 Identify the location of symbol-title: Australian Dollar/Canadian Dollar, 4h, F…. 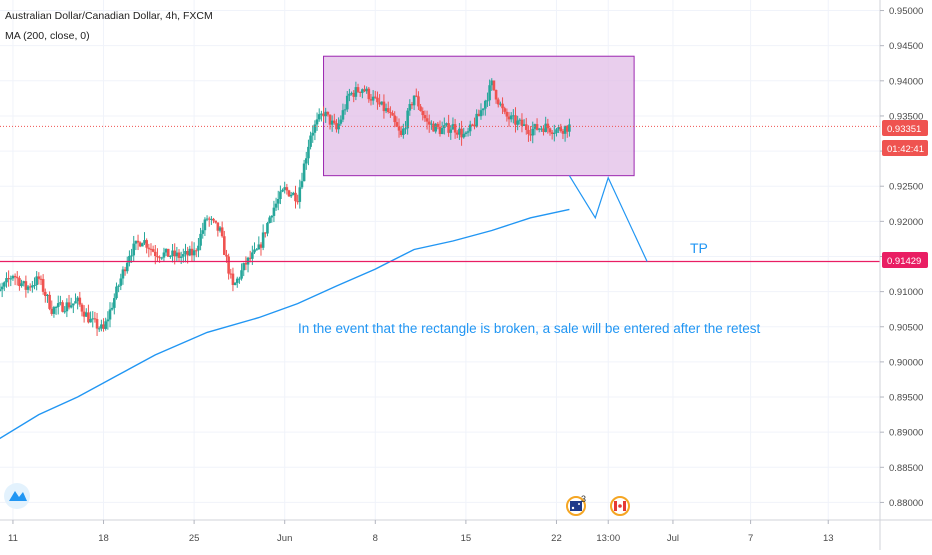
(109, 16).